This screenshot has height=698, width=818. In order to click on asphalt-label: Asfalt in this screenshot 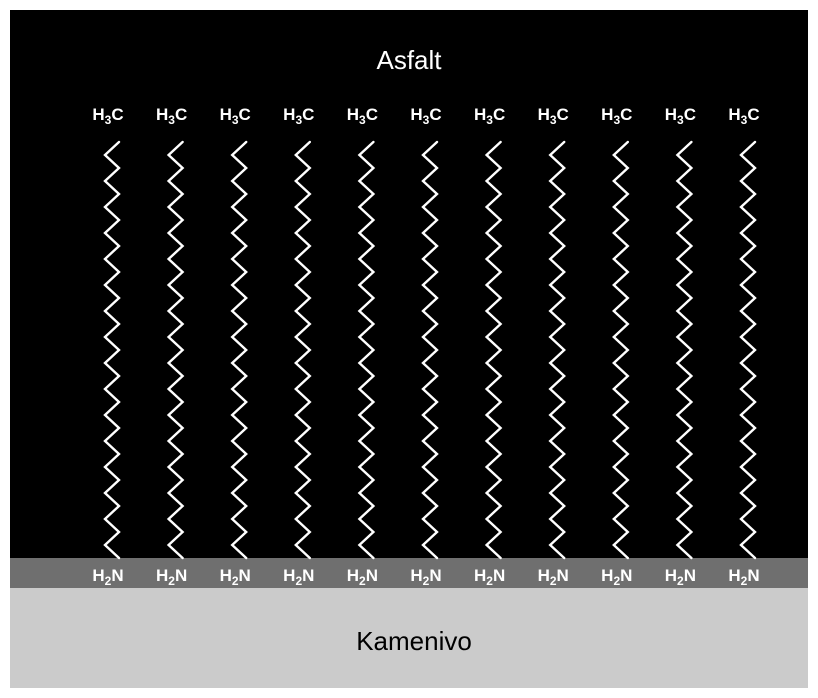, I will do `click(409, 60)`.